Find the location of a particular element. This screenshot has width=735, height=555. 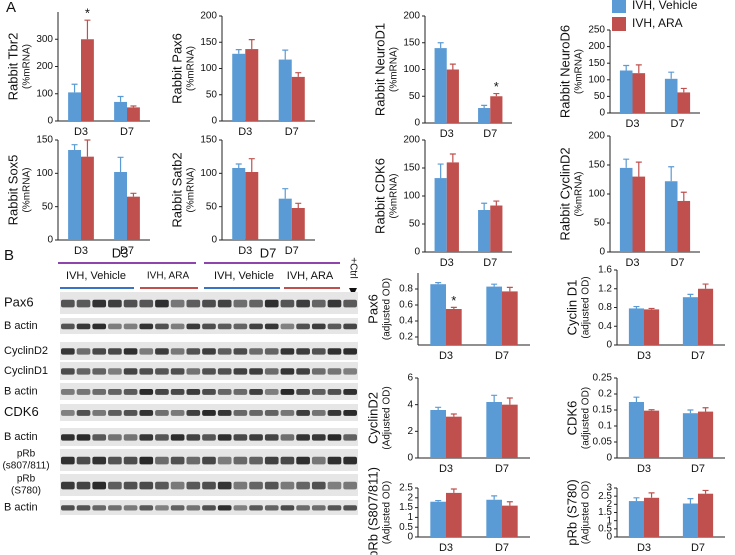

annotation: * is located at coordinates (496, 86).